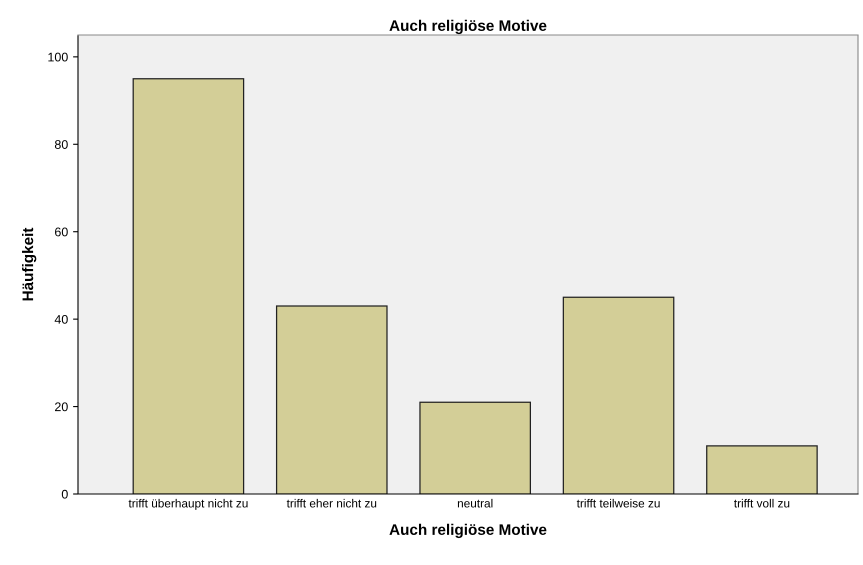 The image size is (863, 565). What do you see at coordinates (188, 504) in the screenshot?
I see `x-tick-label: trifft überhaupt nicht zu` at bounding box center [188, 504].